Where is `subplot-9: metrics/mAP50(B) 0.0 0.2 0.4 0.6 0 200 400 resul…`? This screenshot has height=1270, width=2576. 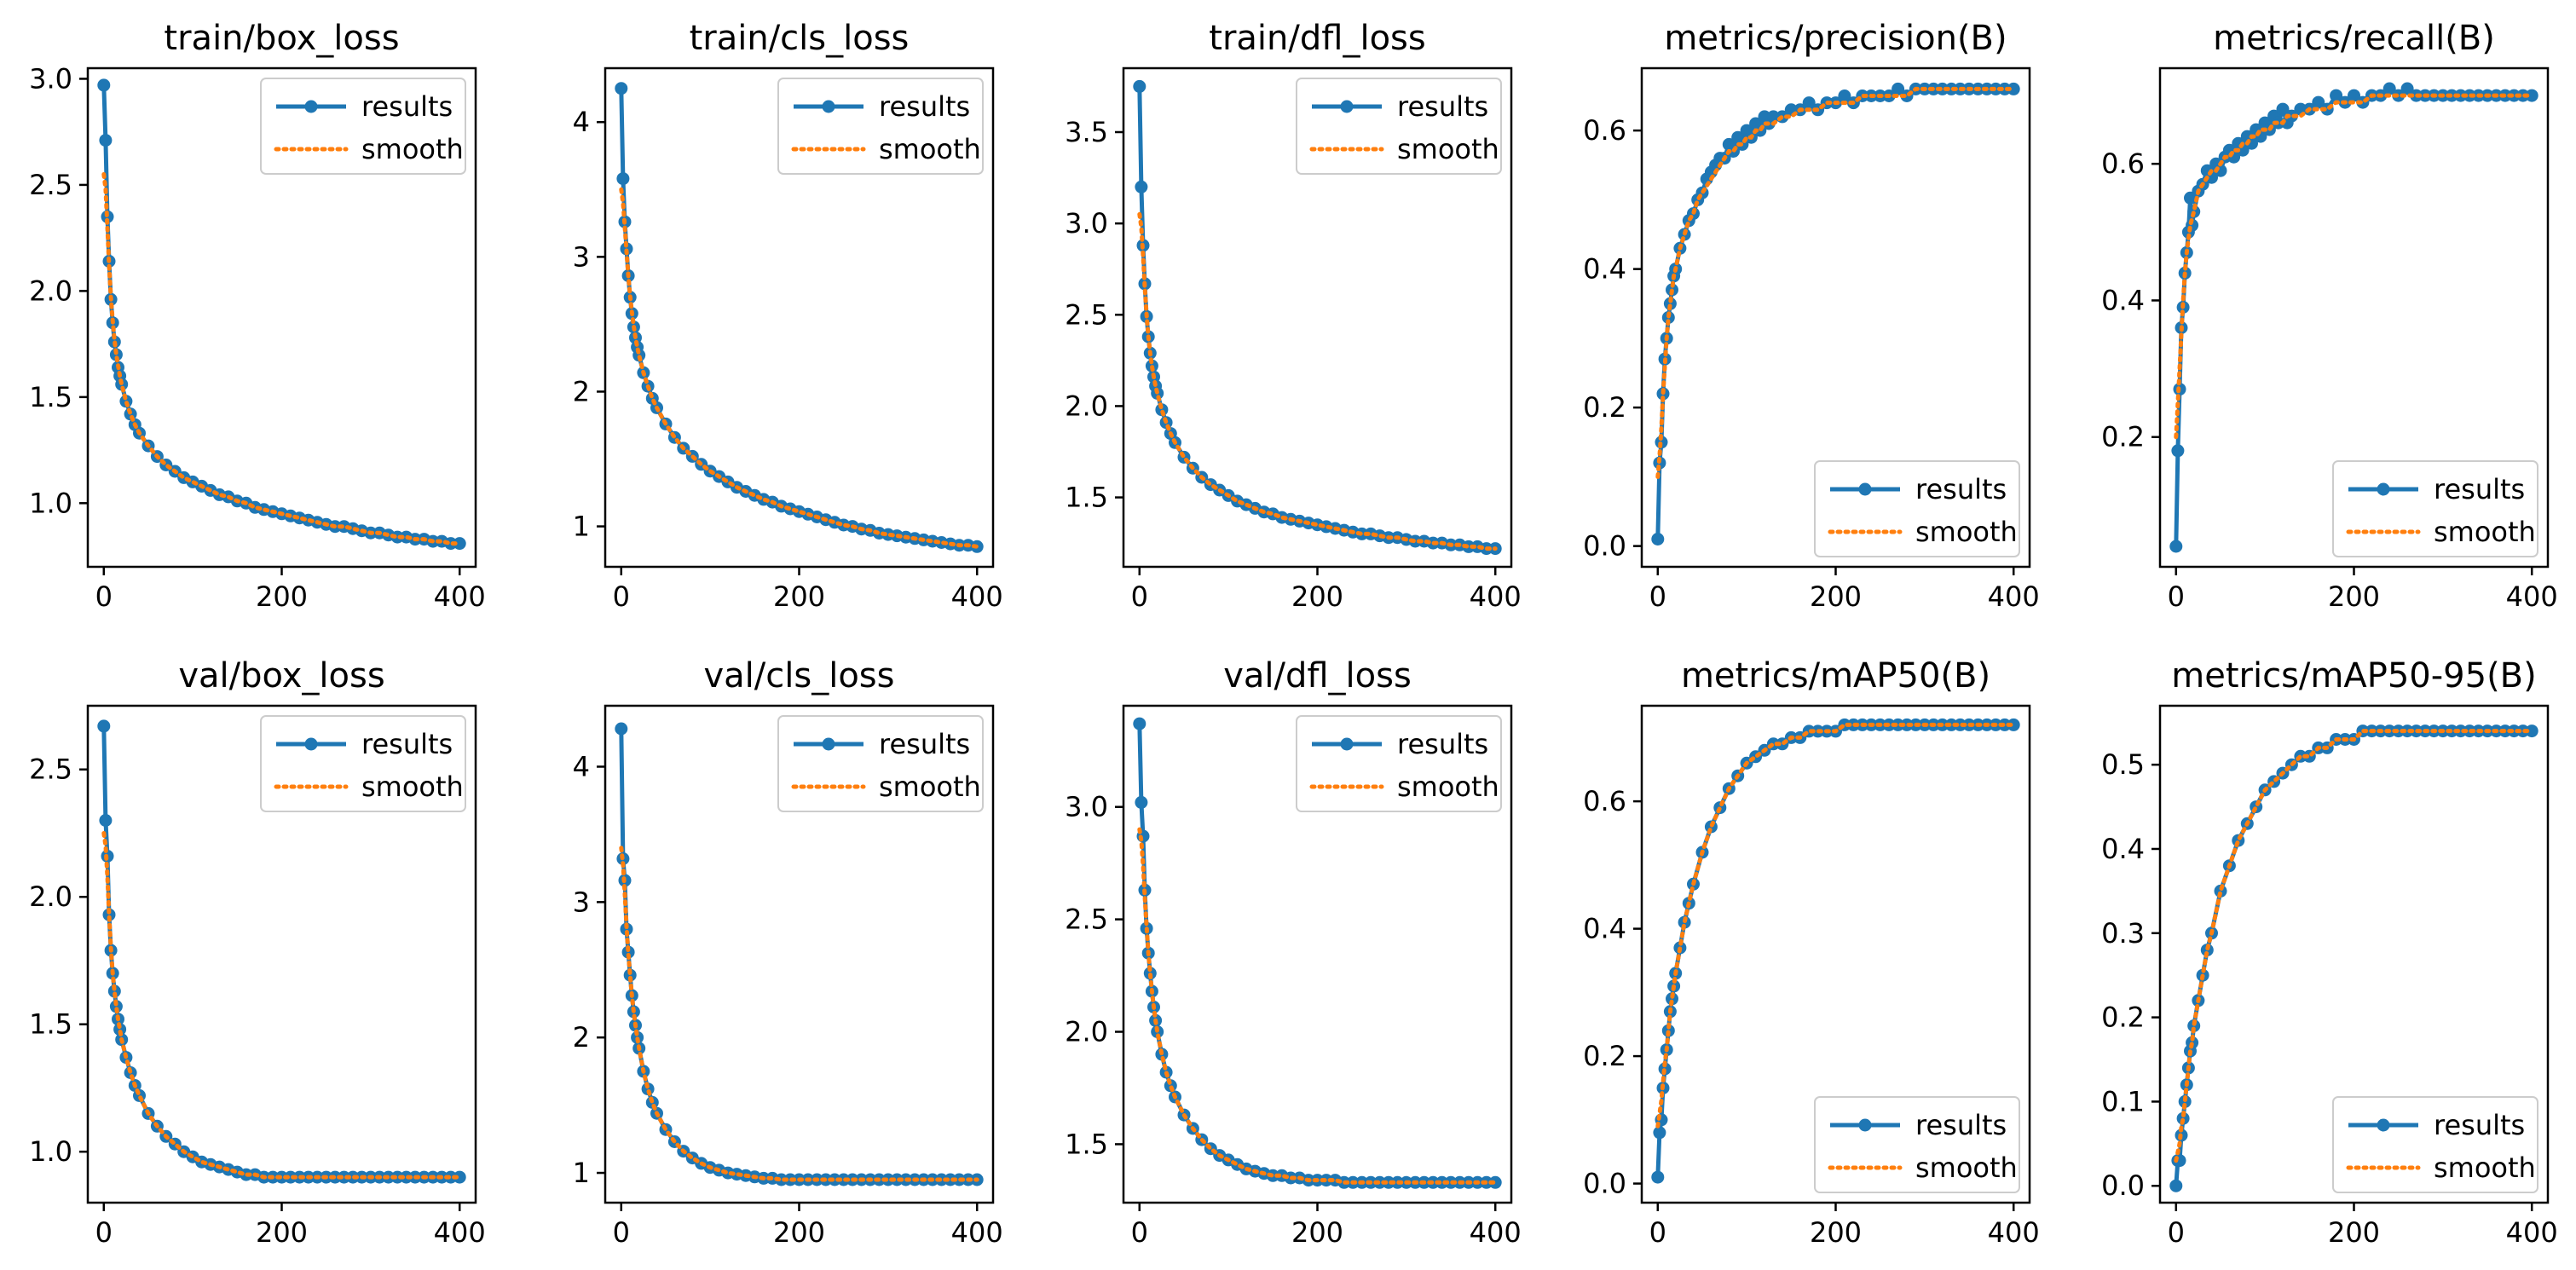 subplot-9: metrics/mAP50(B) 0.0 0.2 0.4 0.6 0 200 400 resul… is located at coordinates (1811, 952).